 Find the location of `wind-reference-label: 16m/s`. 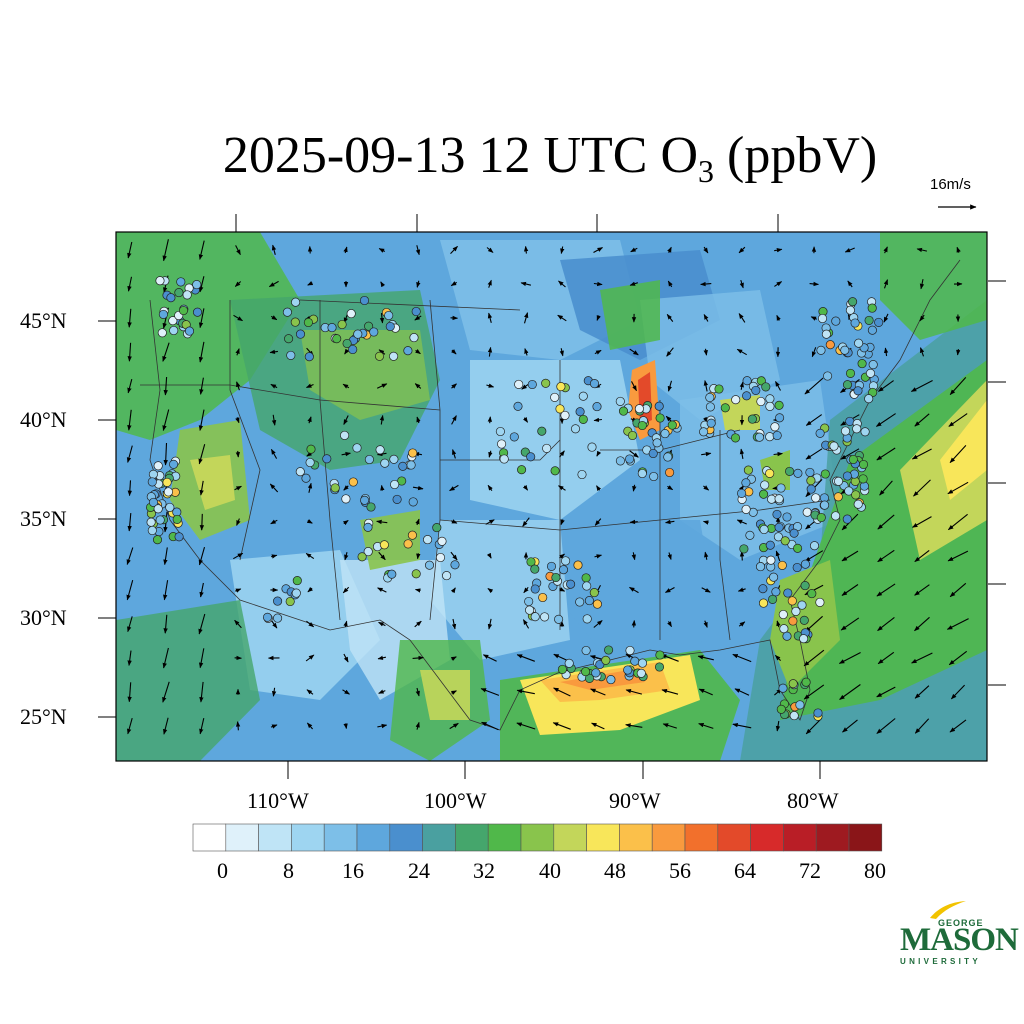

wind-reference-label: 16m/s is located at coordinates (950, 184).